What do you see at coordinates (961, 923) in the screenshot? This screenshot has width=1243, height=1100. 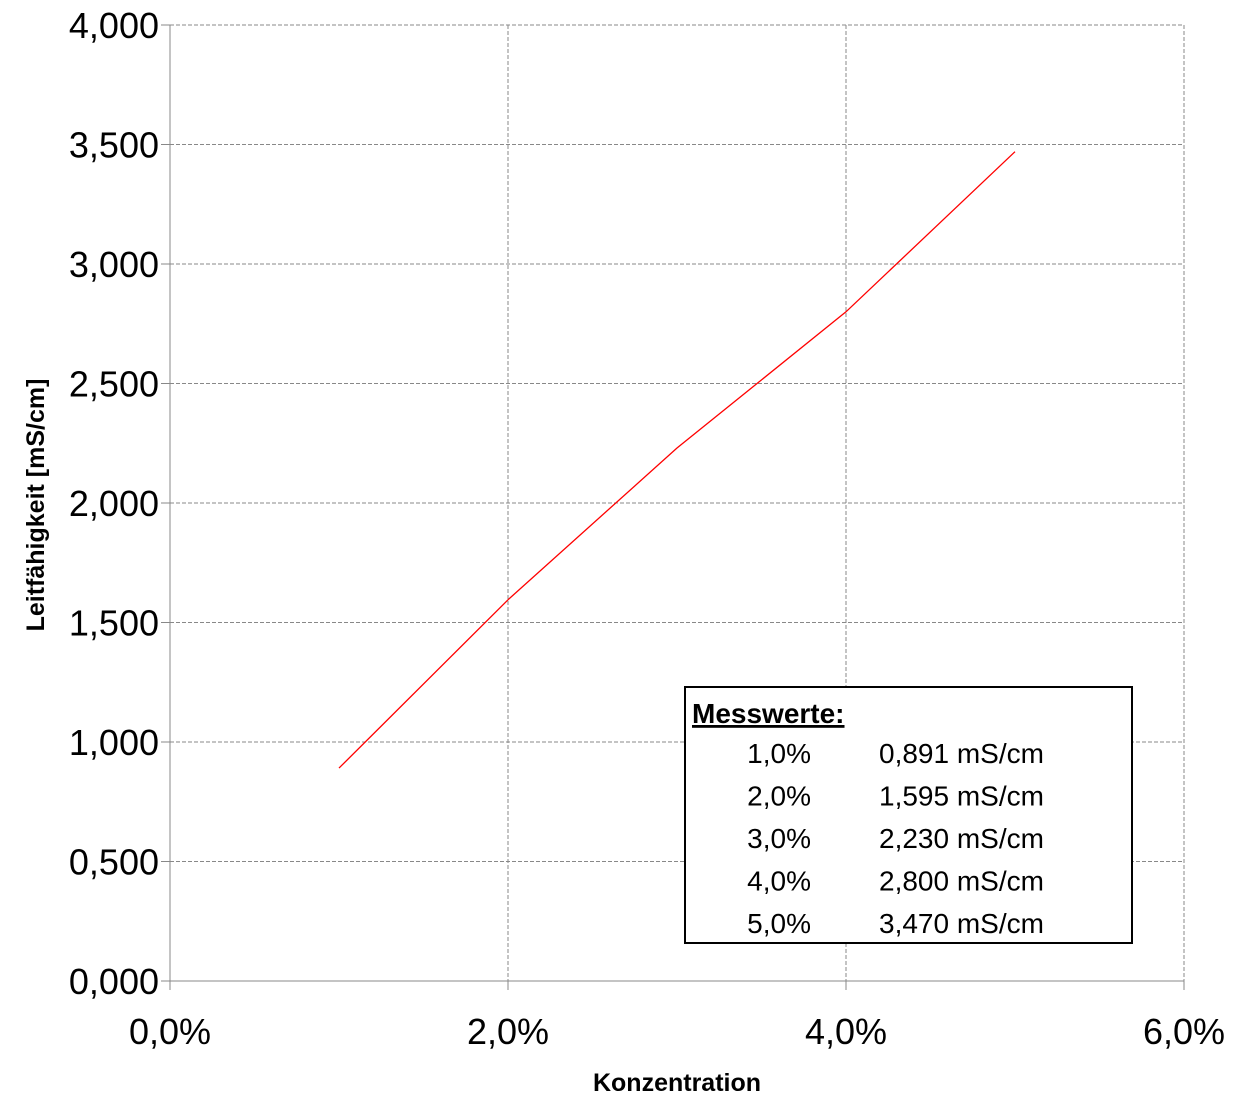 I see `legend-value: 3,470 mS/cm` at bounding box center [961, 923].